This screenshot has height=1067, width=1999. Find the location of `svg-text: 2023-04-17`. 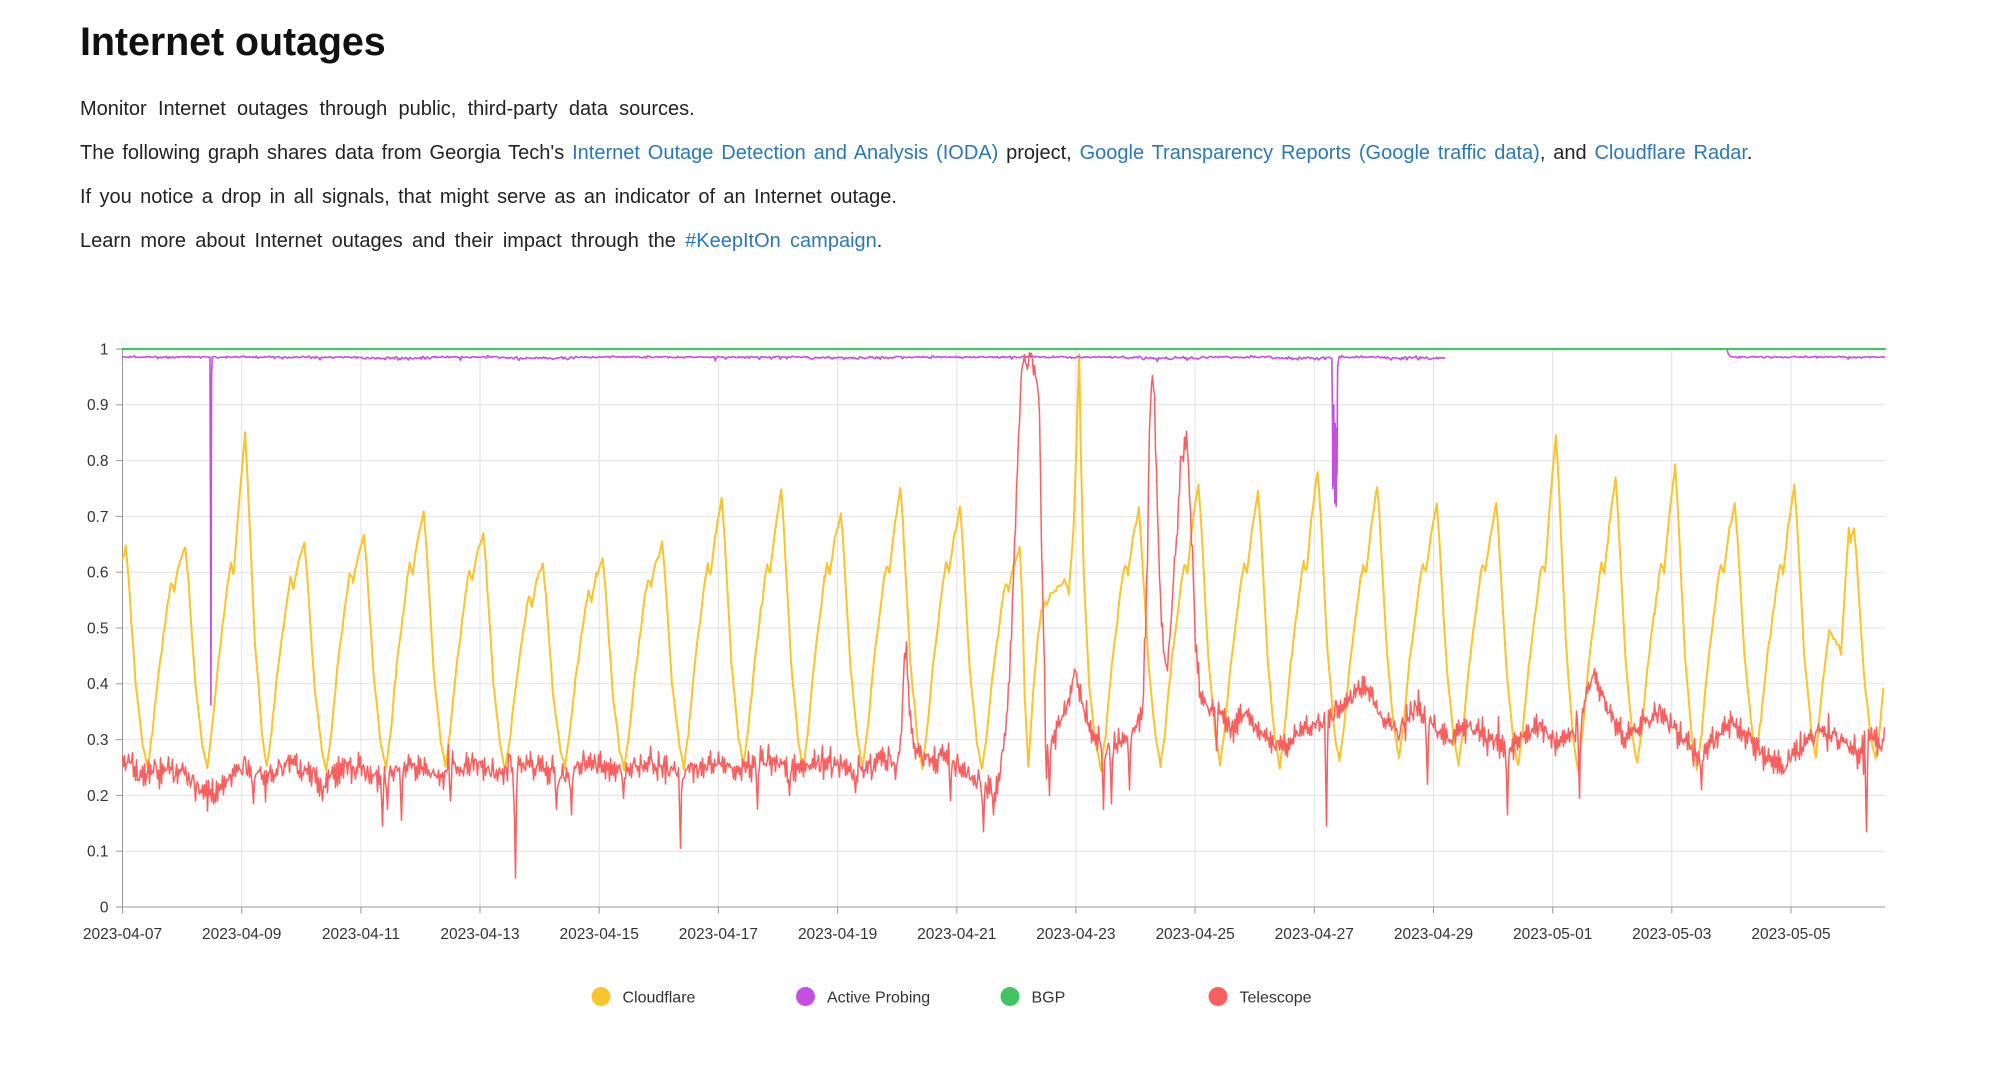

svg-text: 2023-04-17 is located at coordinates (718, 934).